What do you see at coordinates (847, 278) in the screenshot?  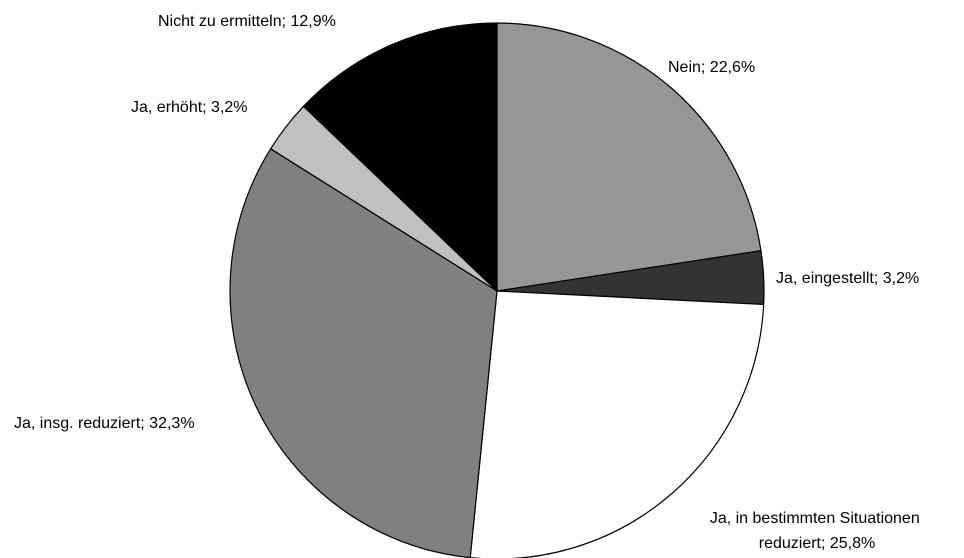 I see `label-ja-eingestellt: Ja, eingestellt; 3,2%` at bounding box center [847, 278].